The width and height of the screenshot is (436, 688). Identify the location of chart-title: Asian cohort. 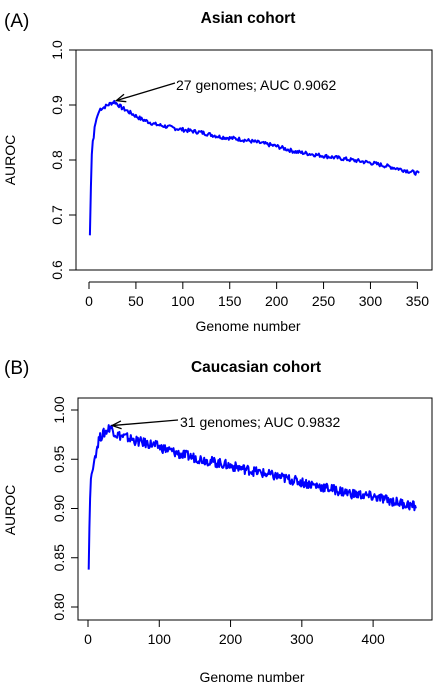
(248, 18).